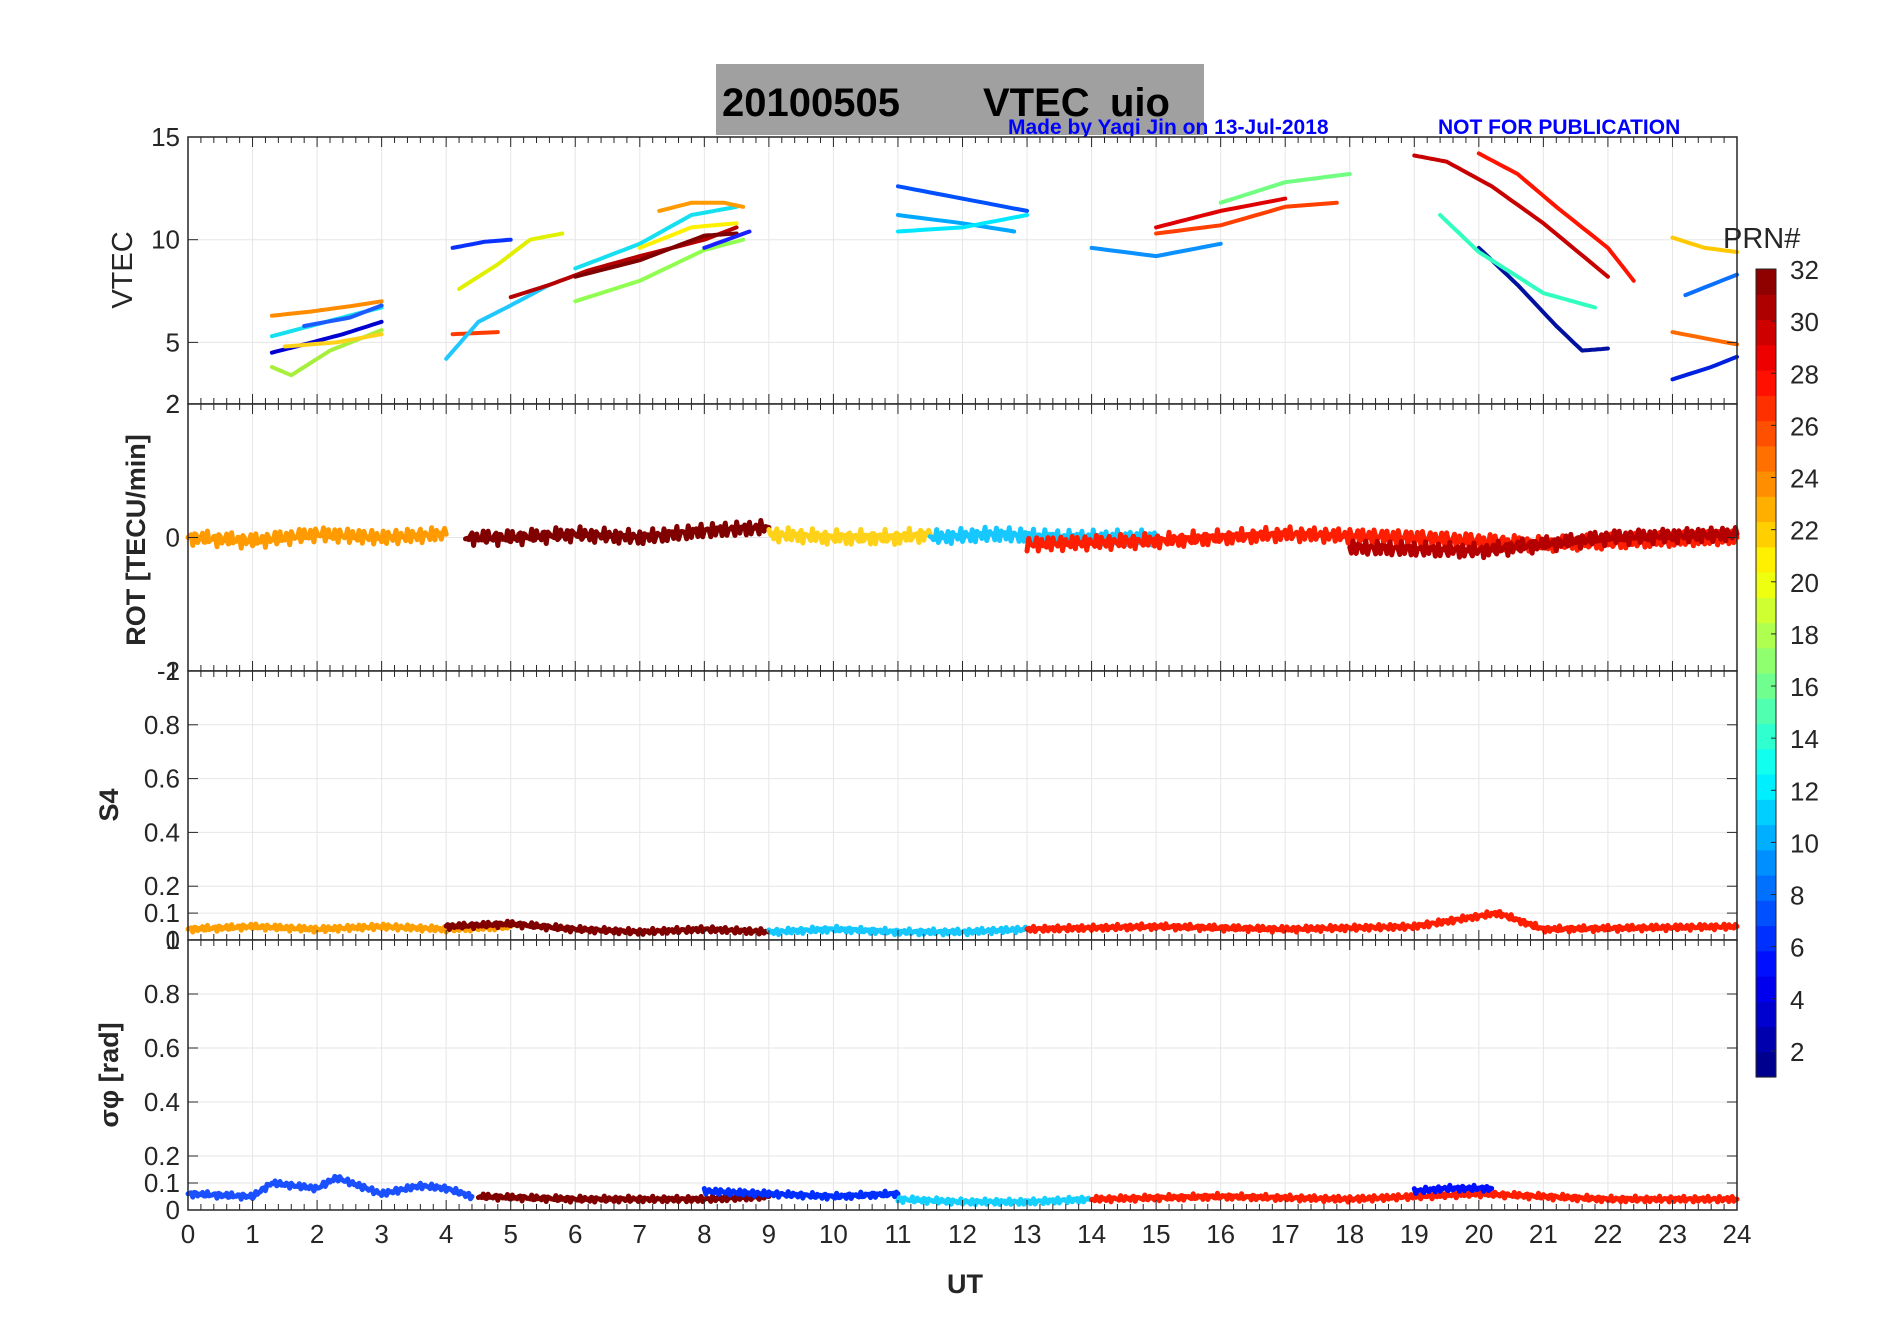 The height and width of the screenshot is (1330, 1902). What do you see at coordinates (173, 342) in the screenshot?
I see `vtec-ytick-label: 5` at bounding box center [173, 342].